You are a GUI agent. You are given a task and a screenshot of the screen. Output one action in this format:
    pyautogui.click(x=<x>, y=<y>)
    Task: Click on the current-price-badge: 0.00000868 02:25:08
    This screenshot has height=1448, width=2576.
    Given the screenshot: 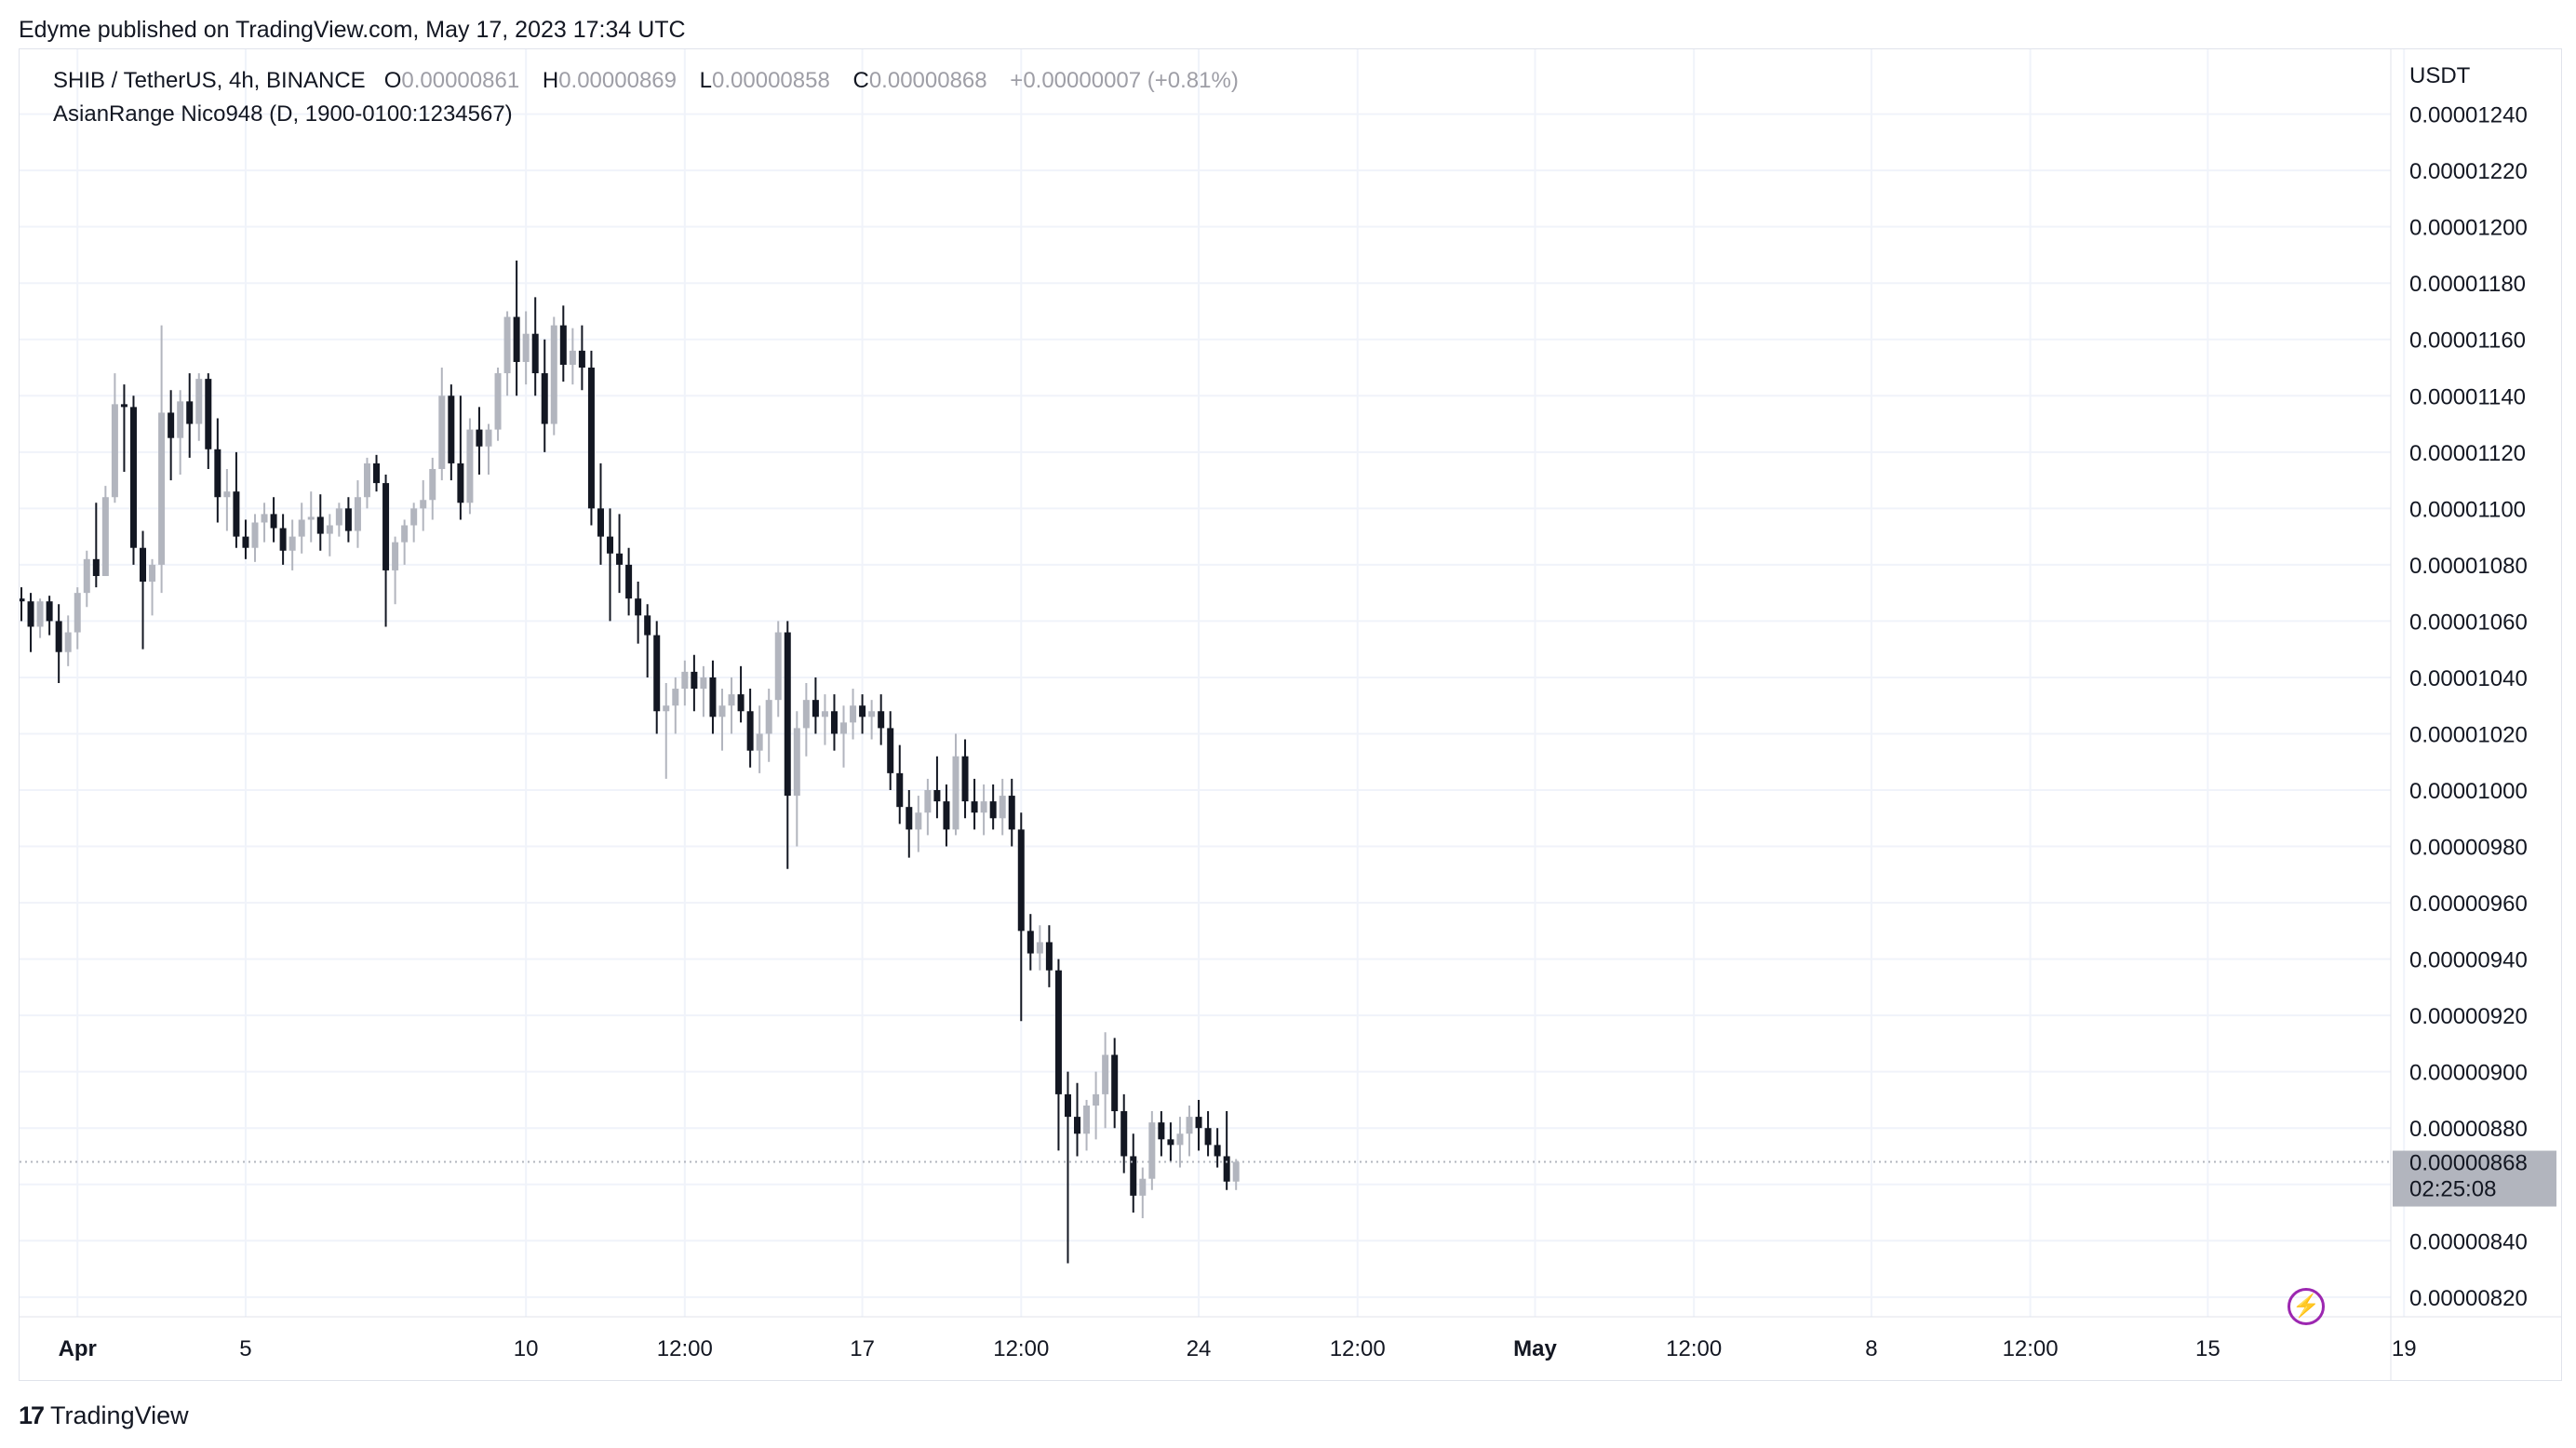 What is the action you would take?
    pyautogui.click(x=2474, y=1179)
    